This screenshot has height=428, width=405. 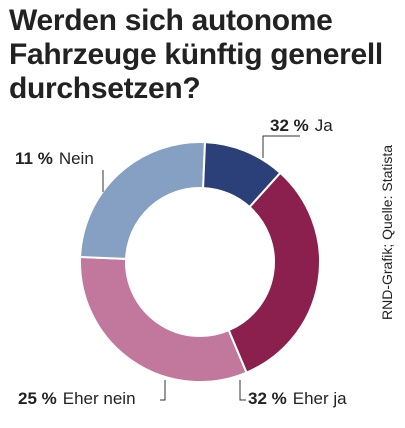 I want to click on label-nein-text: Nein, so click(x=76, y=158).